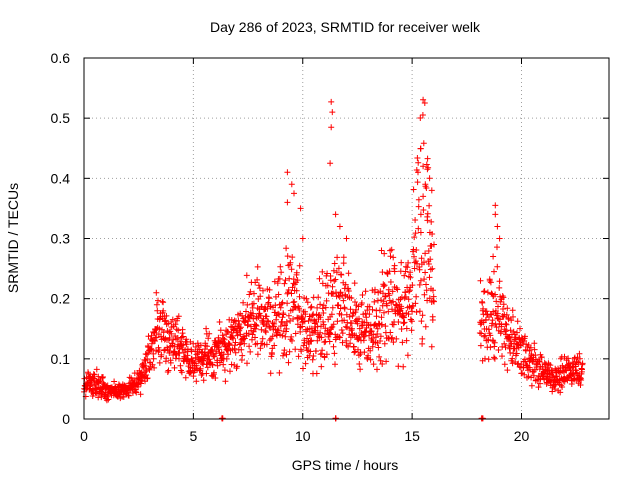 The height and width of the screenshot is (480, 640). Describe the element at coordinates (522, 436) in the screenshot. I see `x-tick-label: 20` at that location.